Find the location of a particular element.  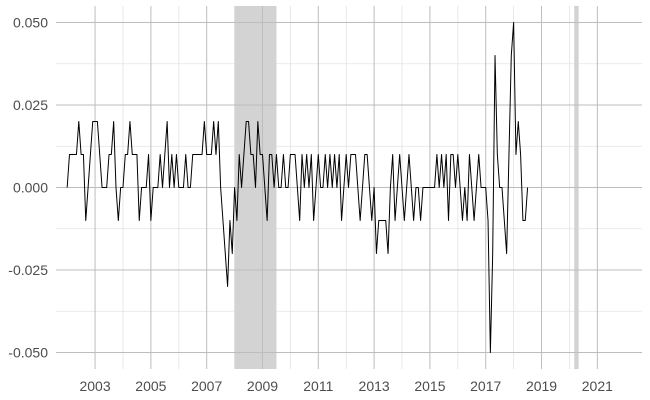

y-tick-label: 0.000 is located at coordinates (30, 188).